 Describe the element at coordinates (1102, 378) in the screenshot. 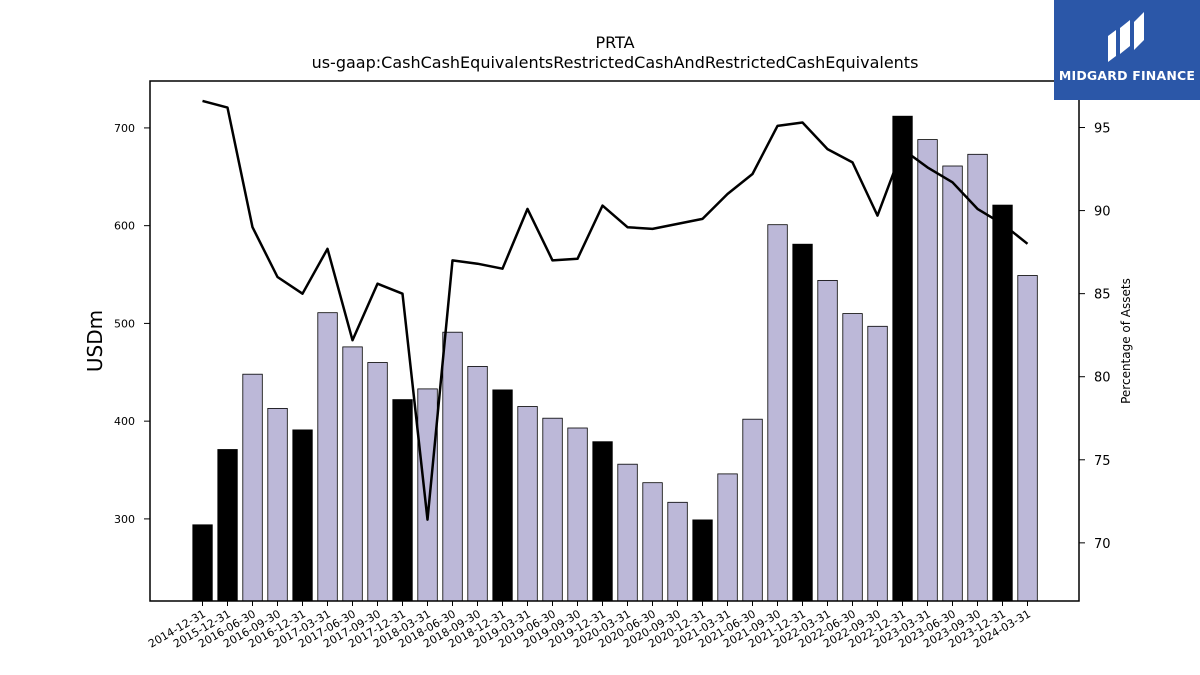

I see `y2-tick-label: 80` at that location.